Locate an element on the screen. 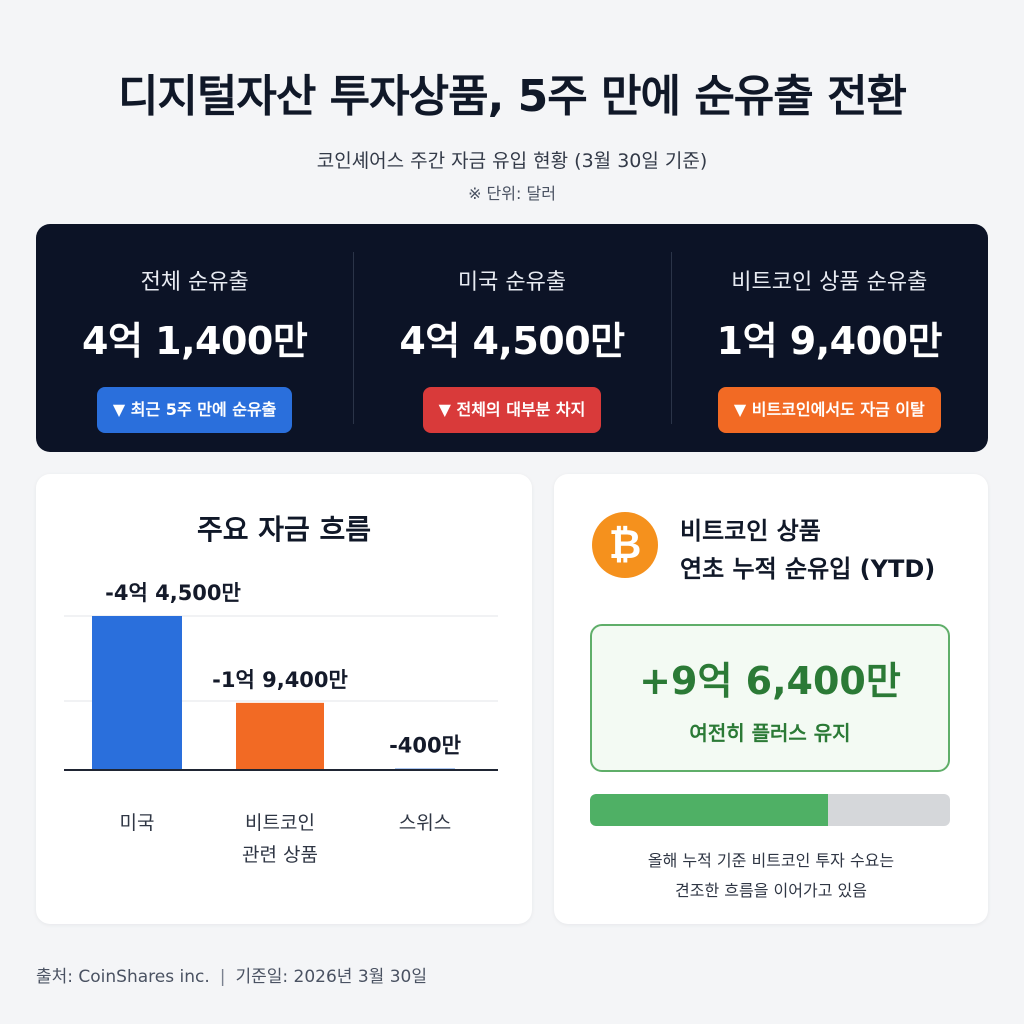  ytd-value: +9억 6,400만 is located at coordinates (770, 681).